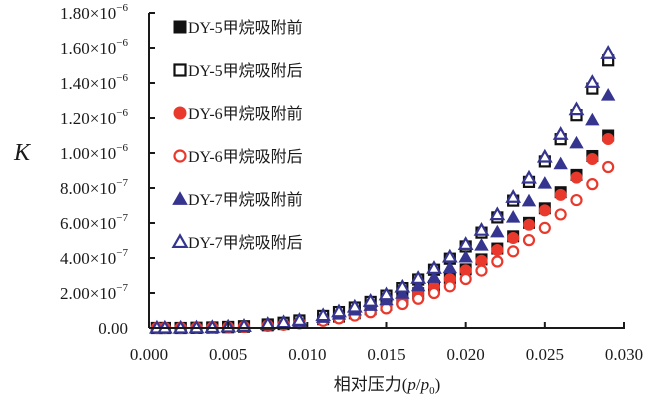 Image resolution: width=650 pixels, height=402 pixels. I want to click on legend-label: DY-6甲烷吸附后, so click(245, 157).